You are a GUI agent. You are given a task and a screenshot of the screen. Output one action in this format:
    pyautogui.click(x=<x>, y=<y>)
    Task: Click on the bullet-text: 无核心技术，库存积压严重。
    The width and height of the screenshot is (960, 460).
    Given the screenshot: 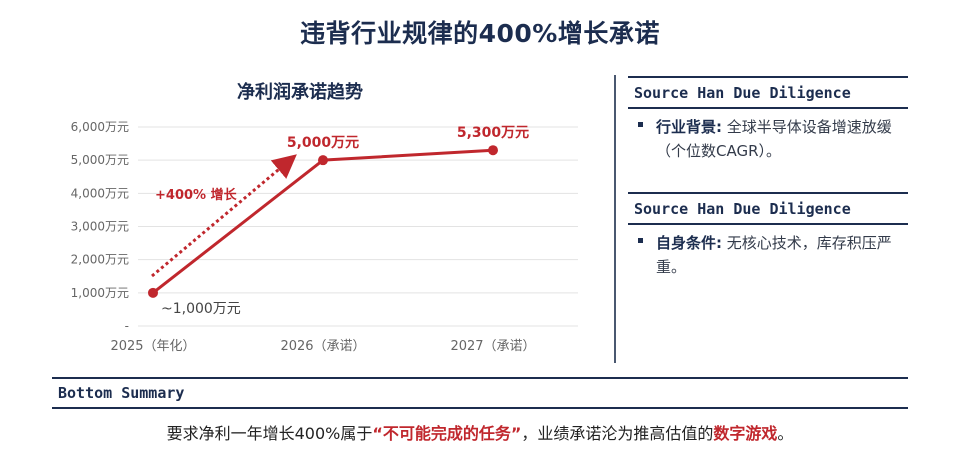 What is the action you would take?
    pyautogui.click(x=774, y=255)
    